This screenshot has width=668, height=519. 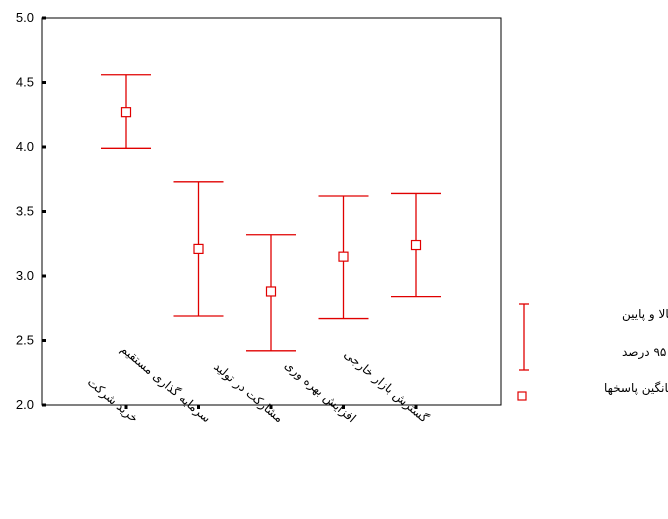 What do you see at coordinates (645, 352) in the screenshot?
I see `legend-interval-label-line2: با اطمینان ۹۵ درصد` at bounding box center [645, 352].